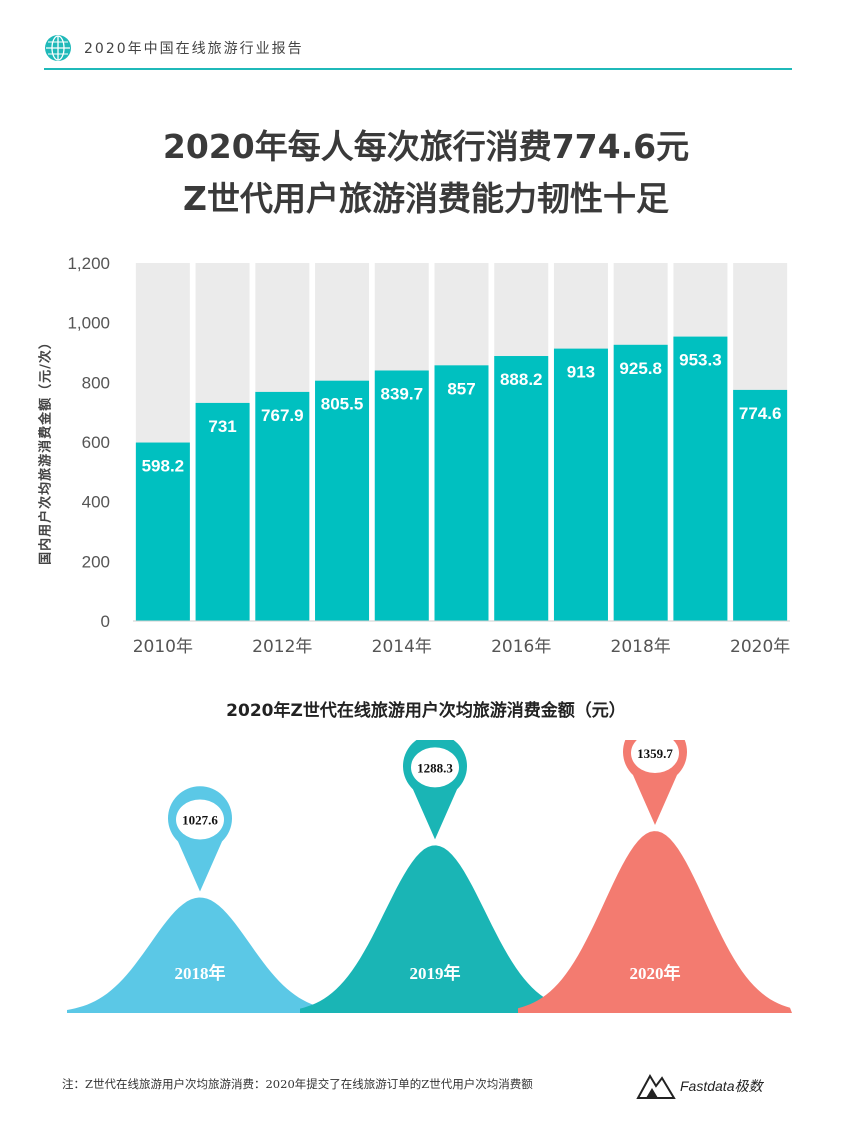 This screenshot has width=852, height=1136. Describe the element at coordinates (96, 442) in the screenshot. I see `y-tick-label: 600` at that location.